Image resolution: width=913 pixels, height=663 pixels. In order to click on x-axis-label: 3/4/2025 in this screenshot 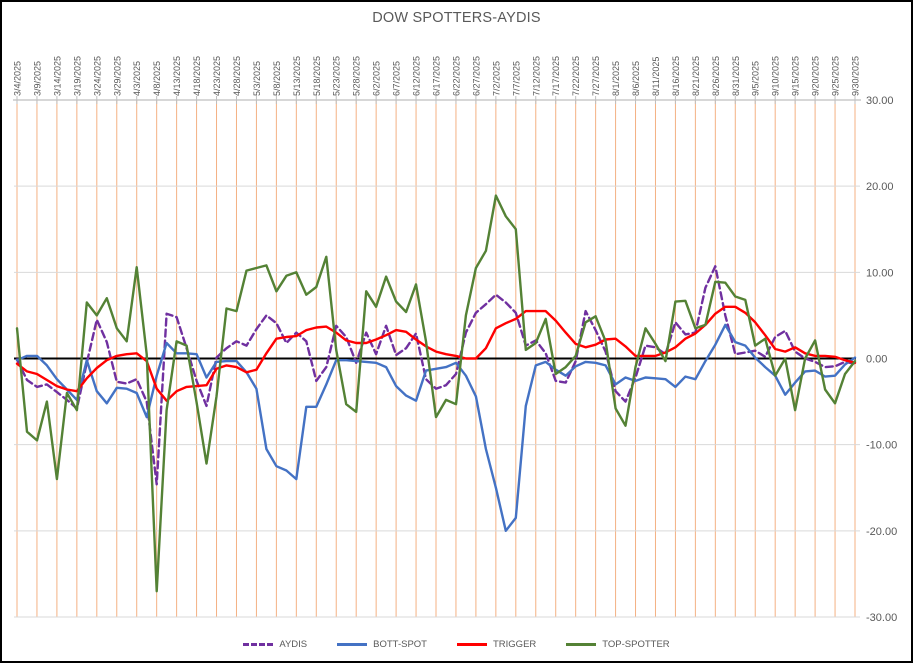, I will do `click(18, 78)`.